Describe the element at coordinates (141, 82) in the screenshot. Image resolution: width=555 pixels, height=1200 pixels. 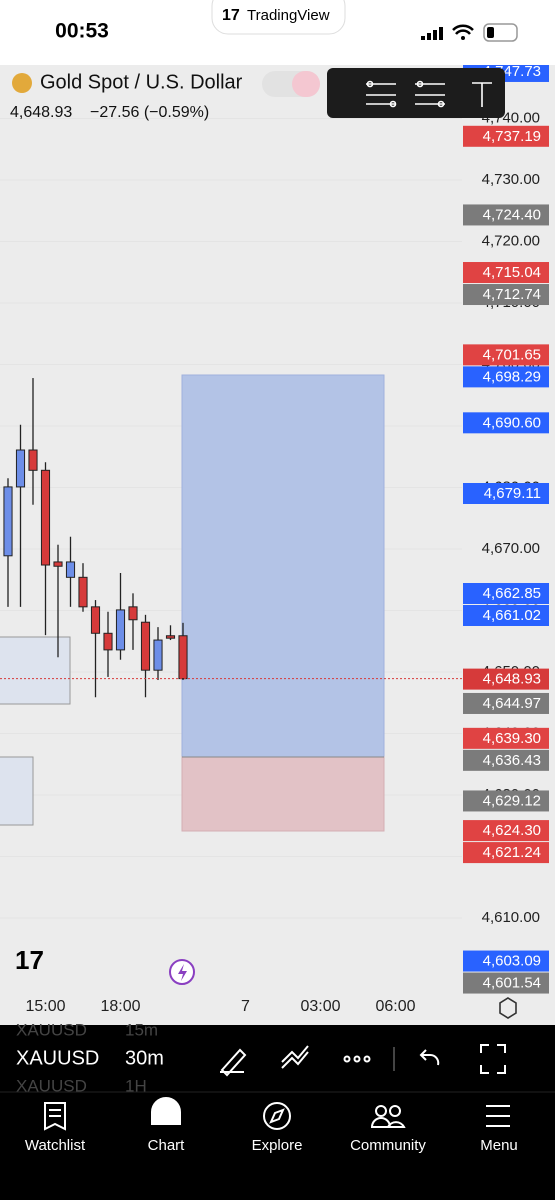
I see `symbol-title: Gold Spot / U.S. Dollar` at that location.